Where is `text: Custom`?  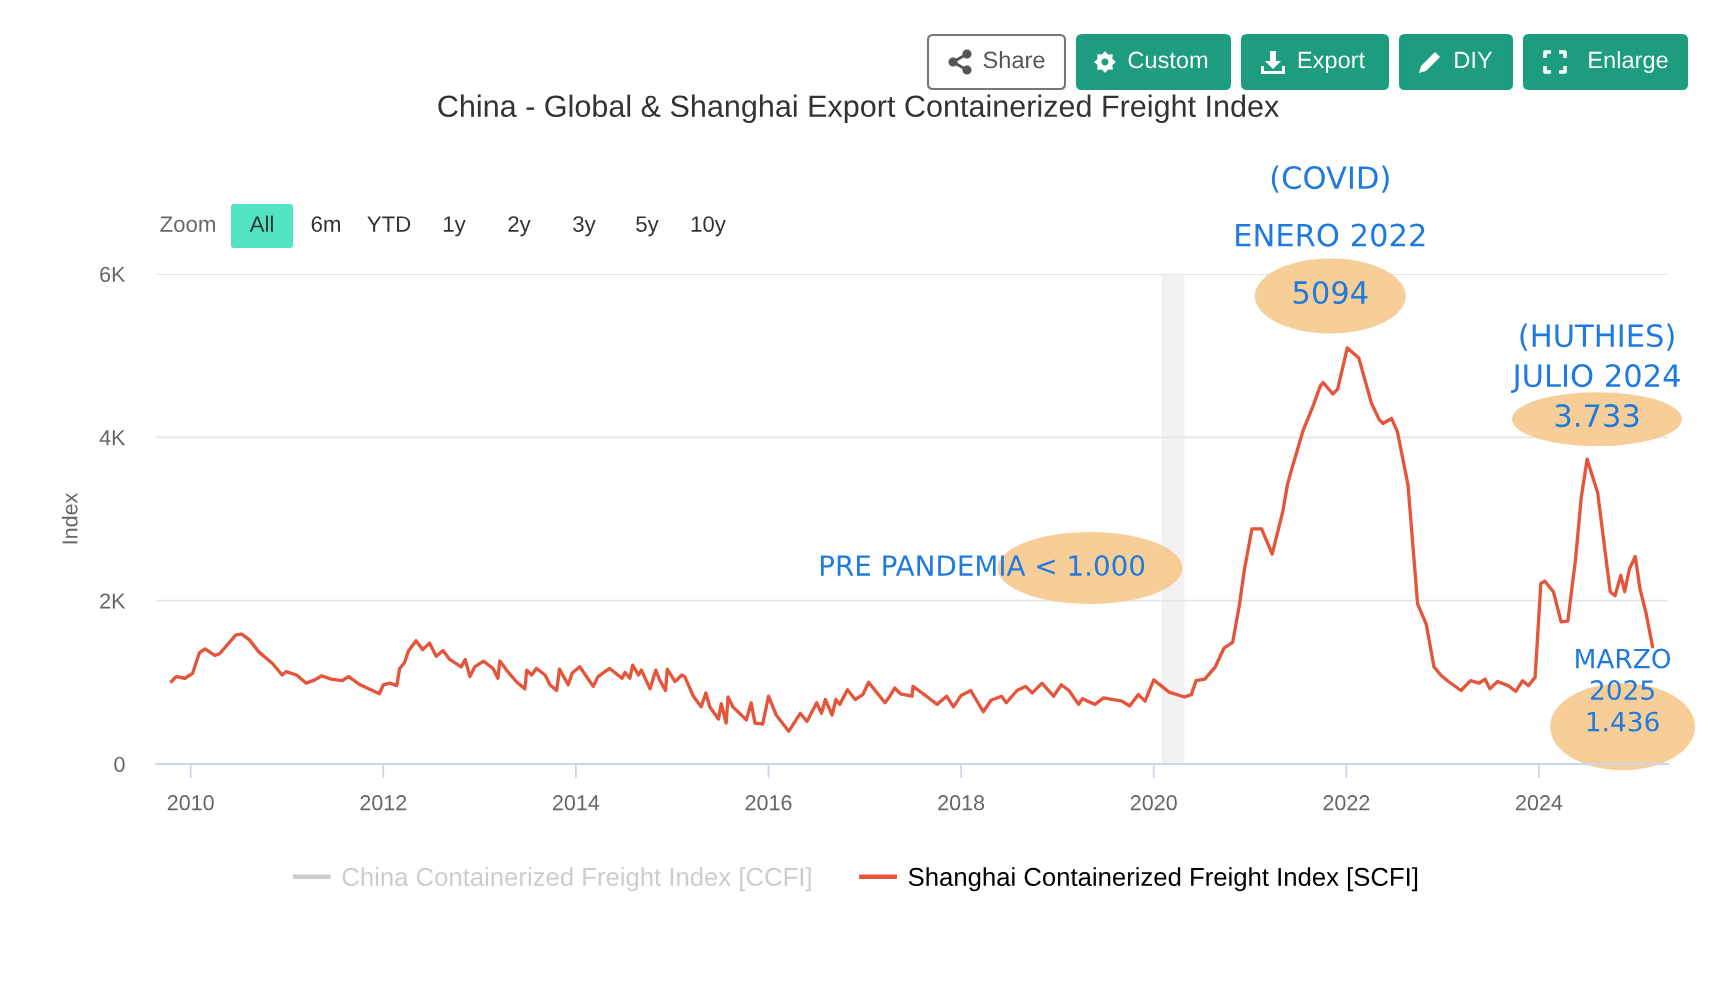
text: Custom is located at coordinates (1168, 60).